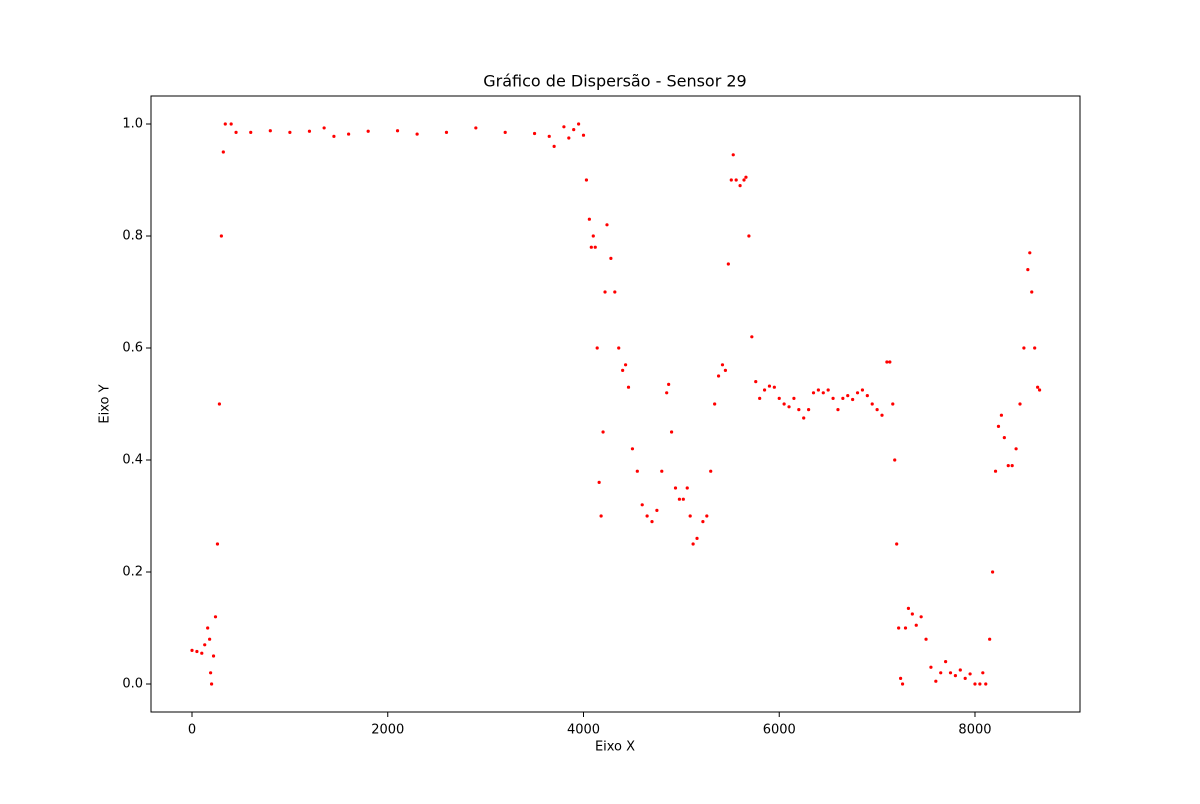 The height and width of the screenshot is (804, 1200). What do you see at coordinates (583, 730) in the screenshot?
I see `x-tick-label: 4000` at bounding box center [583, 730].